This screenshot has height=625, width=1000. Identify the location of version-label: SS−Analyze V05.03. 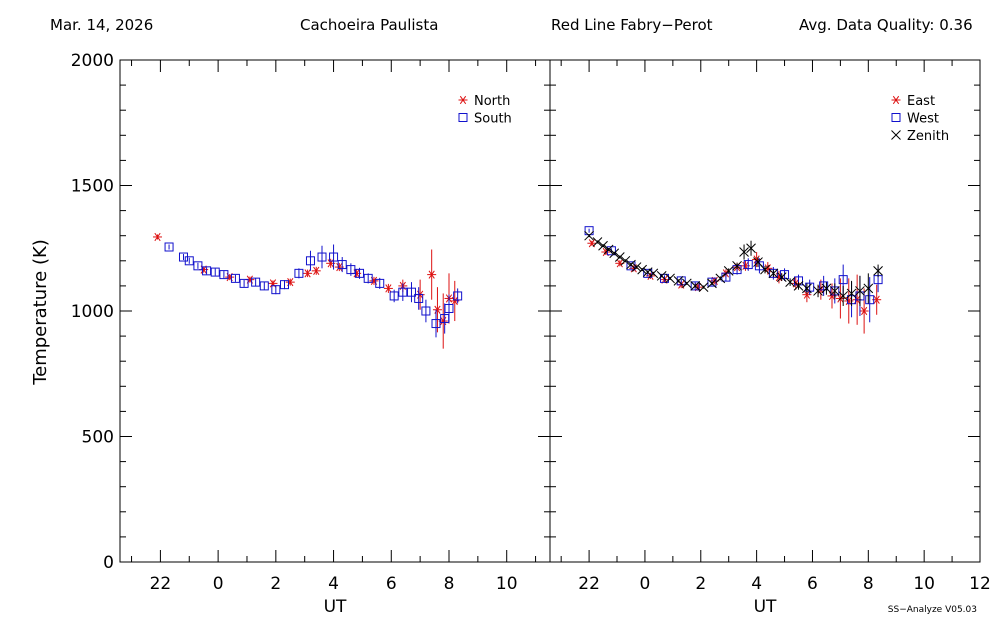
(932, 610).